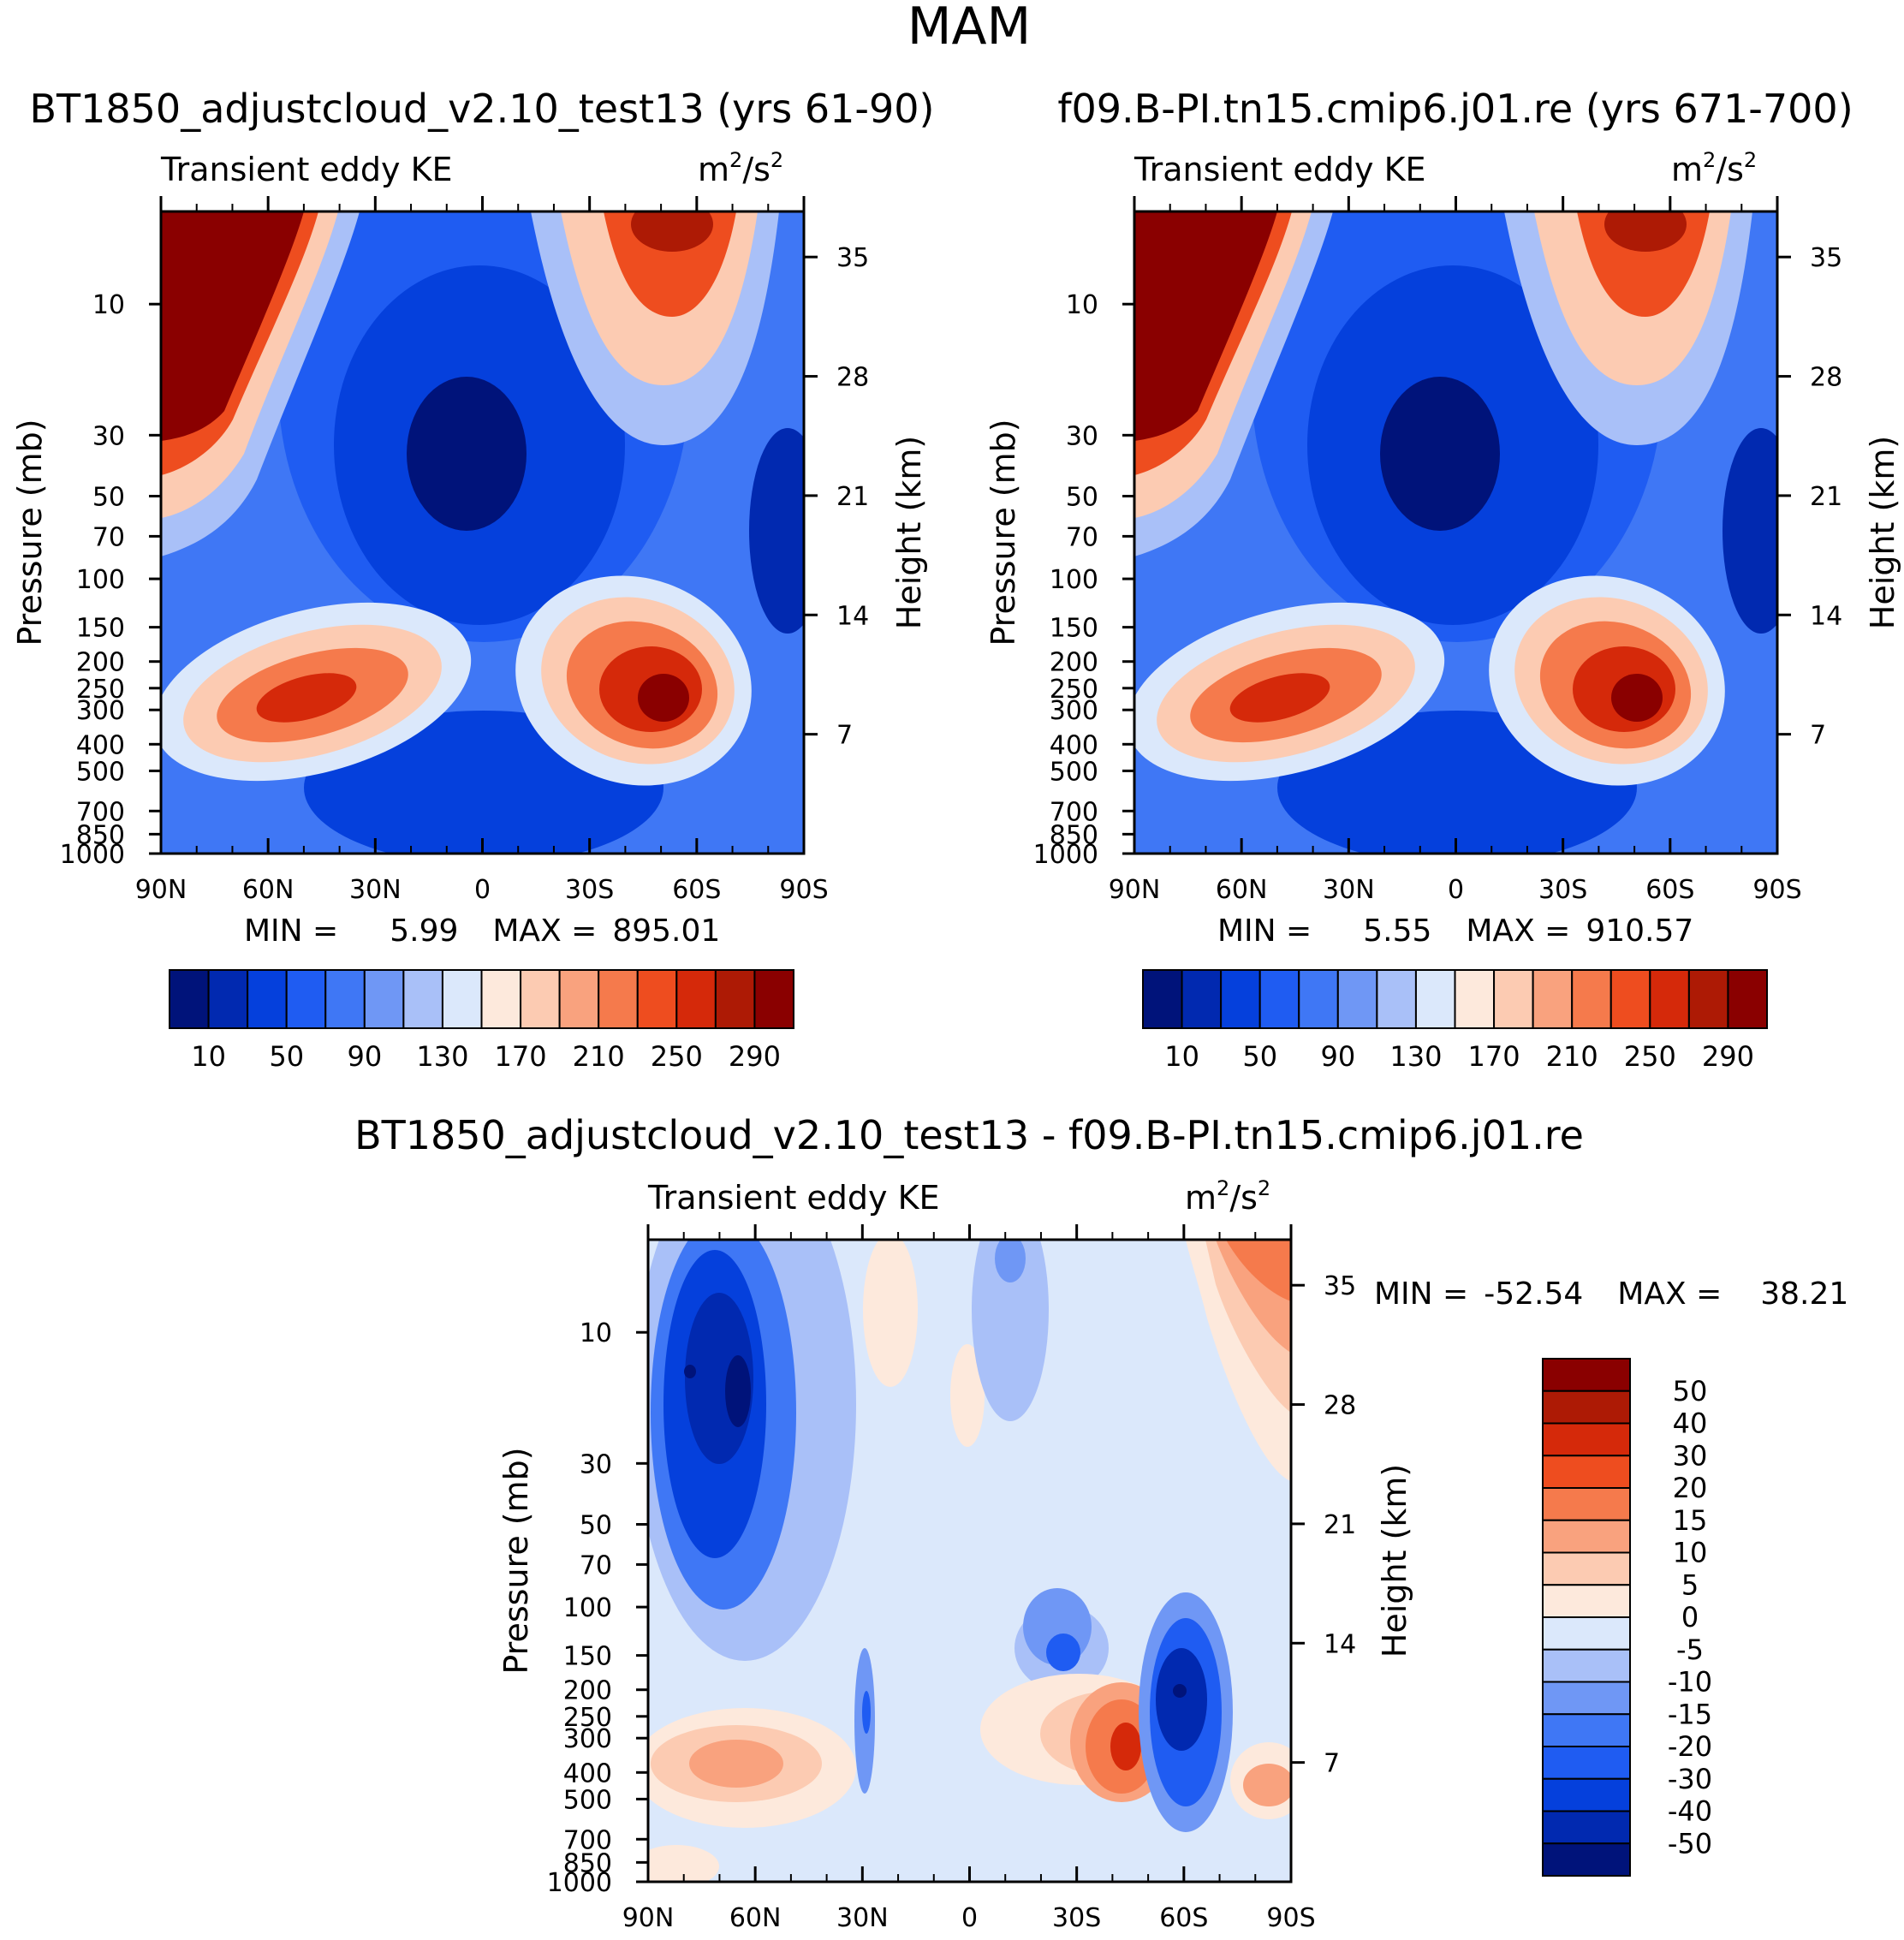  I want to click on pressure-tick-label: 250, so click(1074, 690).